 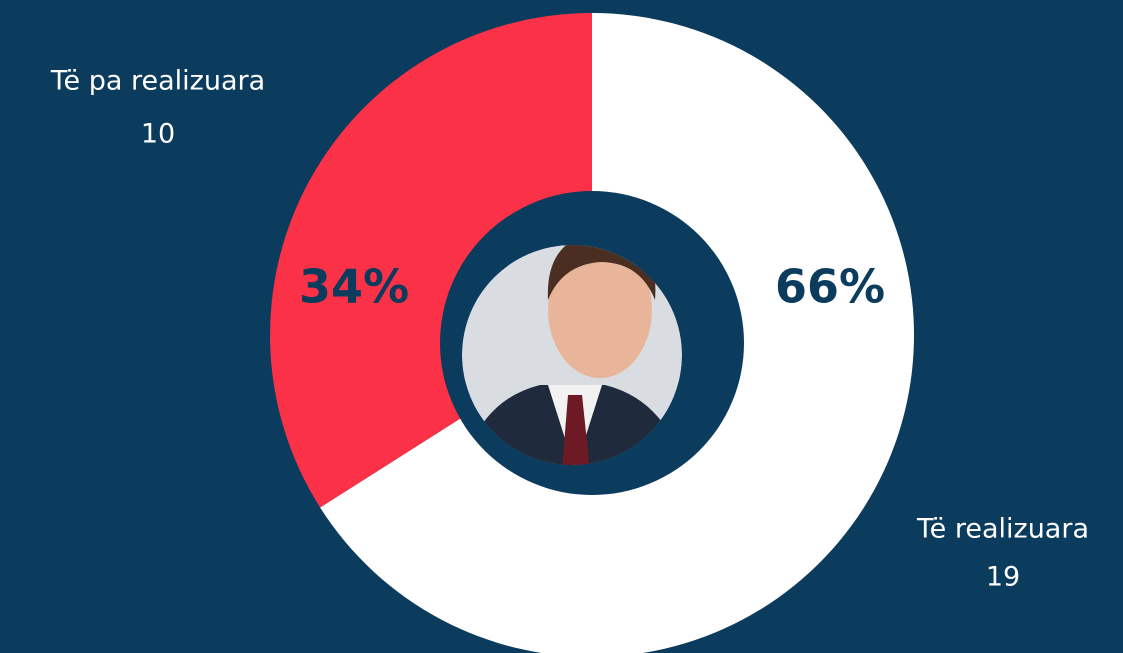 What do you see at coordinates (354, 287) in the screenshot?
I see `percent-label: 34%` at bounding box center [354, 287].